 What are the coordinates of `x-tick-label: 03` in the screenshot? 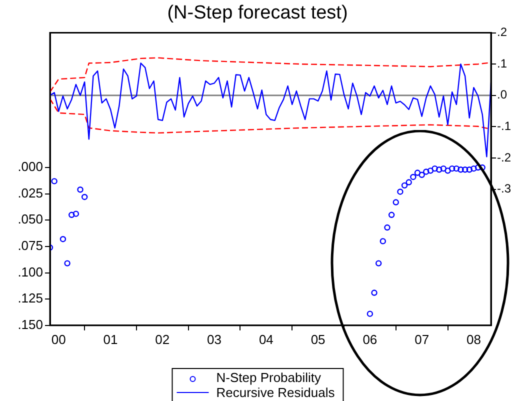 It's located at (214, 339).